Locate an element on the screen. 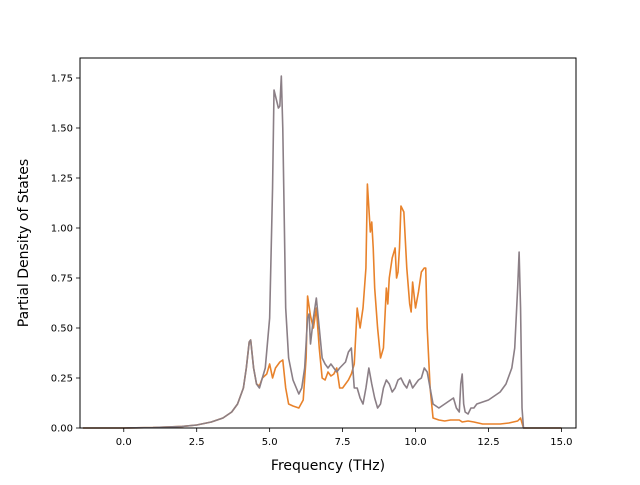  x-tick-label: 0.0 is located at coordinates (124, 442).